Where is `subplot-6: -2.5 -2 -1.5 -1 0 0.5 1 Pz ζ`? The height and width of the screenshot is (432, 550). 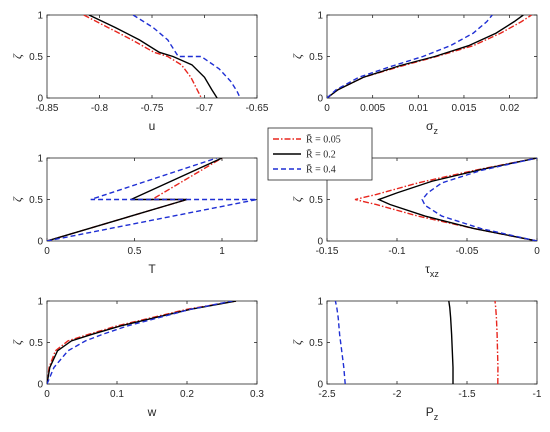
subplot-6: -2.5 -2 -1.5 -1 0 0.5 1 Pz ζ is located at coordinates (416, 360).